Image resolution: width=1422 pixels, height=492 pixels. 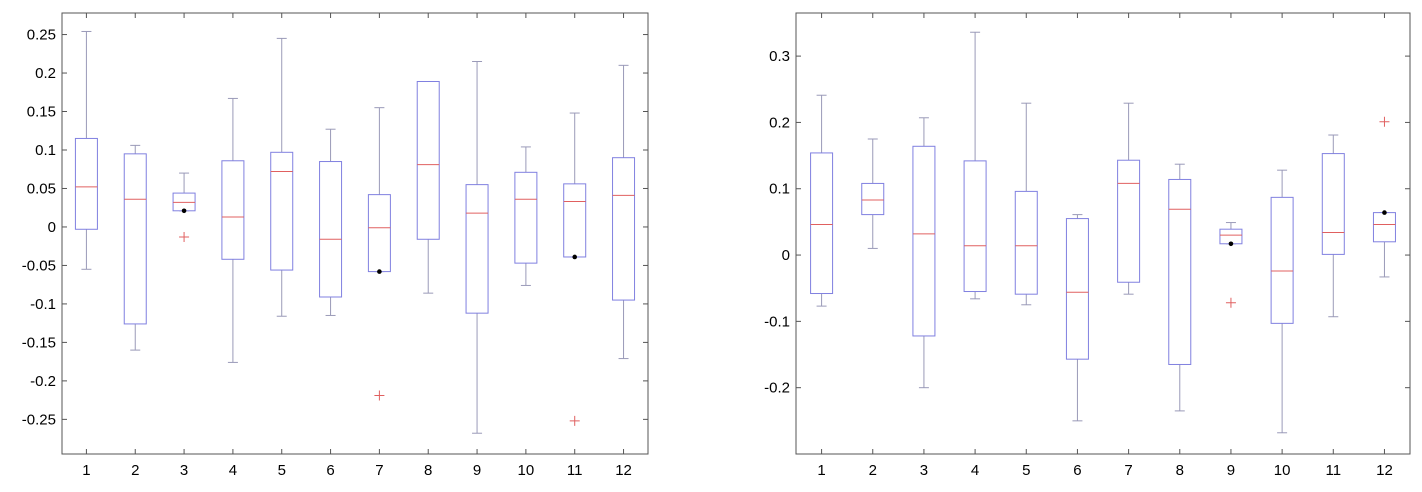 I want to click on y-tick-label: -0.25, so click(x=39, y=419).